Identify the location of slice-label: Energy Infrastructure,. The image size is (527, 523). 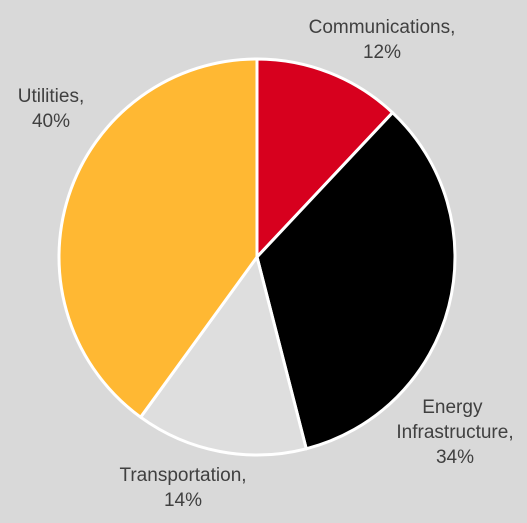
(454, 420).